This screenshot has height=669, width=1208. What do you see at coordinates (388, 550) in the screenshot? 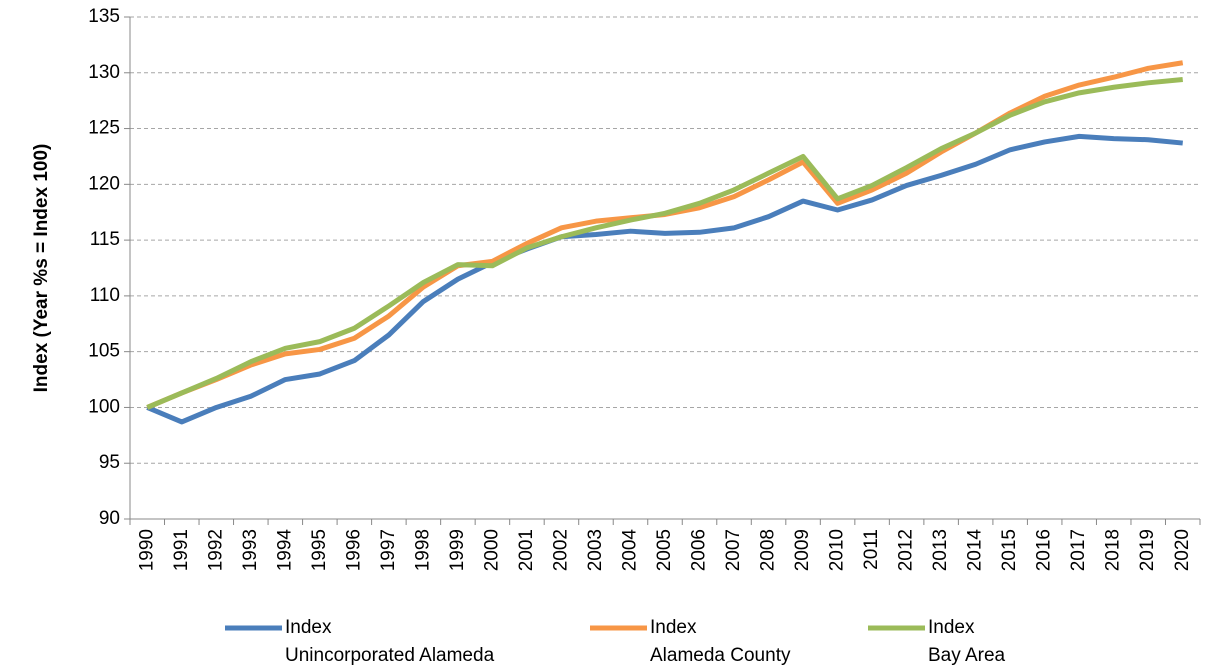
I see `x-tick-label: 1997` at bounding box center [388, 550].